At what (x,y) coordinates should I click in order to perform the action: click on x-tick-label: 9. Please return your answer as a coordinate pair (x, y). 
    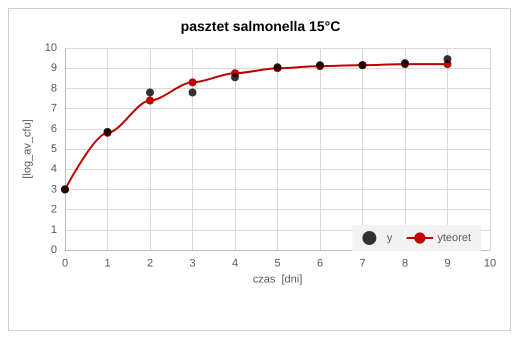
    Looking at the image, I should click on (447, 264).